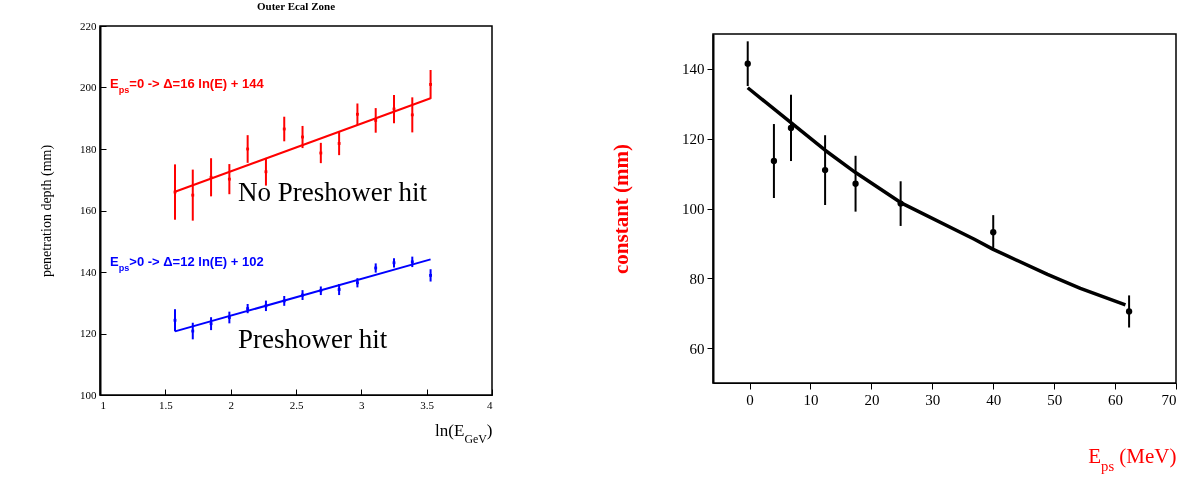  I want to click on x-tick-label: 10, so click(811, 399).